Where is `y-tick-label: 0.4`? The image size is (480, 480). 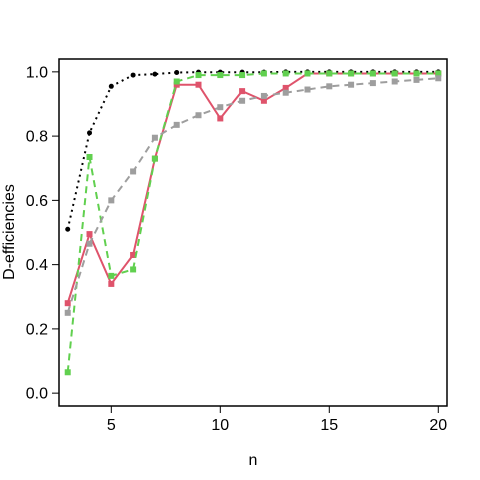
y-tick-label: 0.4 is located at coordinates (37, 265).